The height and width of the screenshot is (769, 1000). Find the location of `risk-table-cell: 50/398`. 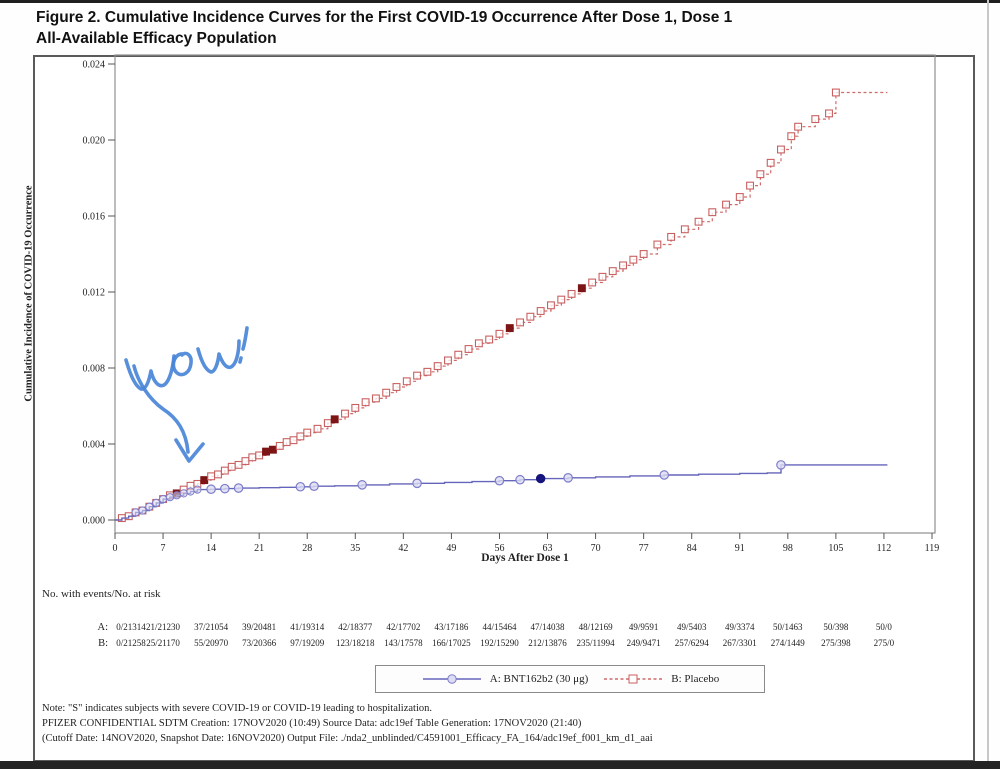

risk-table-cell: 50/398 is located at coordinates (836, 627).